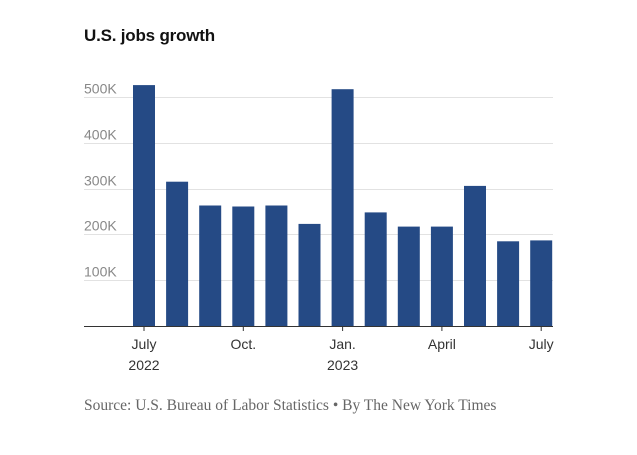 This screenshot has width=637, height=455. I want to click on y-tick-label: 300K, so click(100, 181).